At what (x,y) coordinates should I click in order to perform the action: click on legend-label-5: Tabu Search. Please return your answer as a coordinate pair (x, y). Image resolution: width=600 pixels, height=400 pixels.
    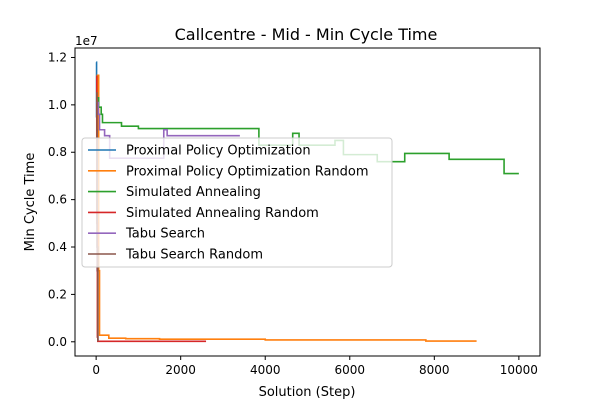
    Looking at the image, I should click on (165, 234).